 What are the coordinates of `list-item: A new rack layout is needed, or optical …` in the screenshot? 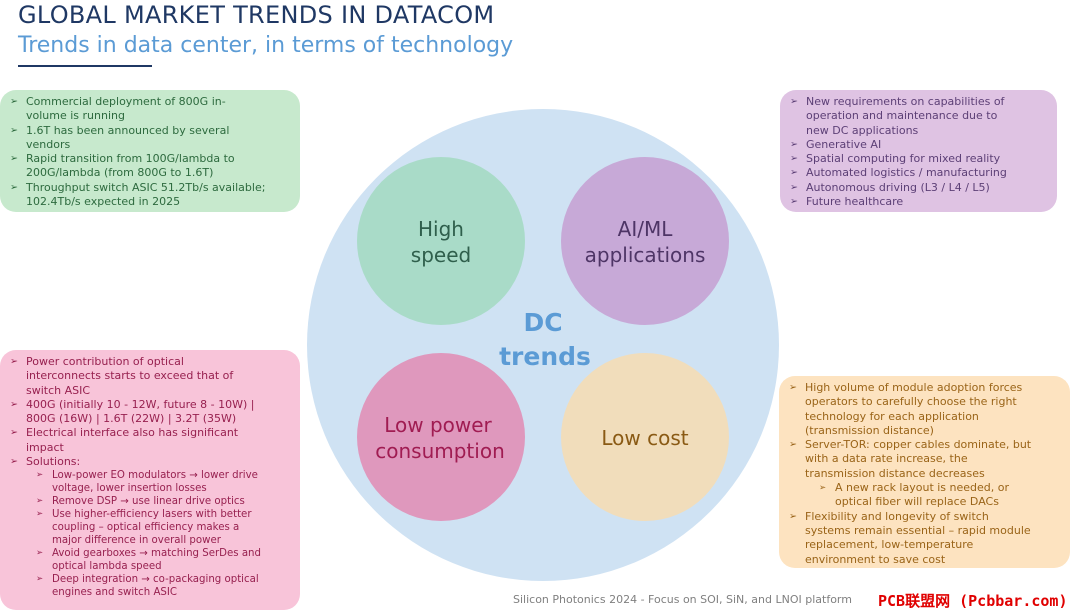 It's located at (939, 495).